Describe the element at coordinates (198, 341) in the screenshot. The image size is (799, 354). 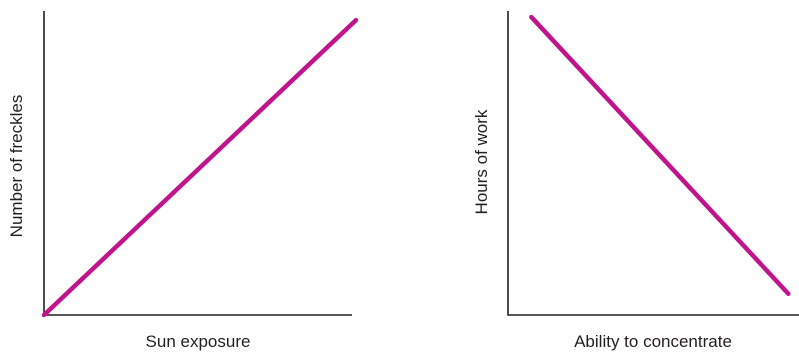
I see `chart-freckles-x-axis-label: Sun exposure` at that location.